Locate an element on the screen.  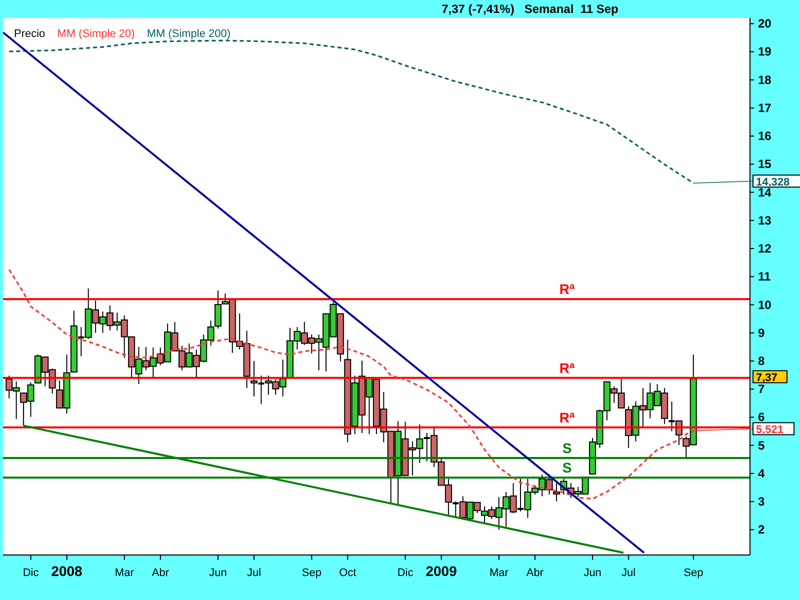
candlestick is located at coordinates (556, 492).